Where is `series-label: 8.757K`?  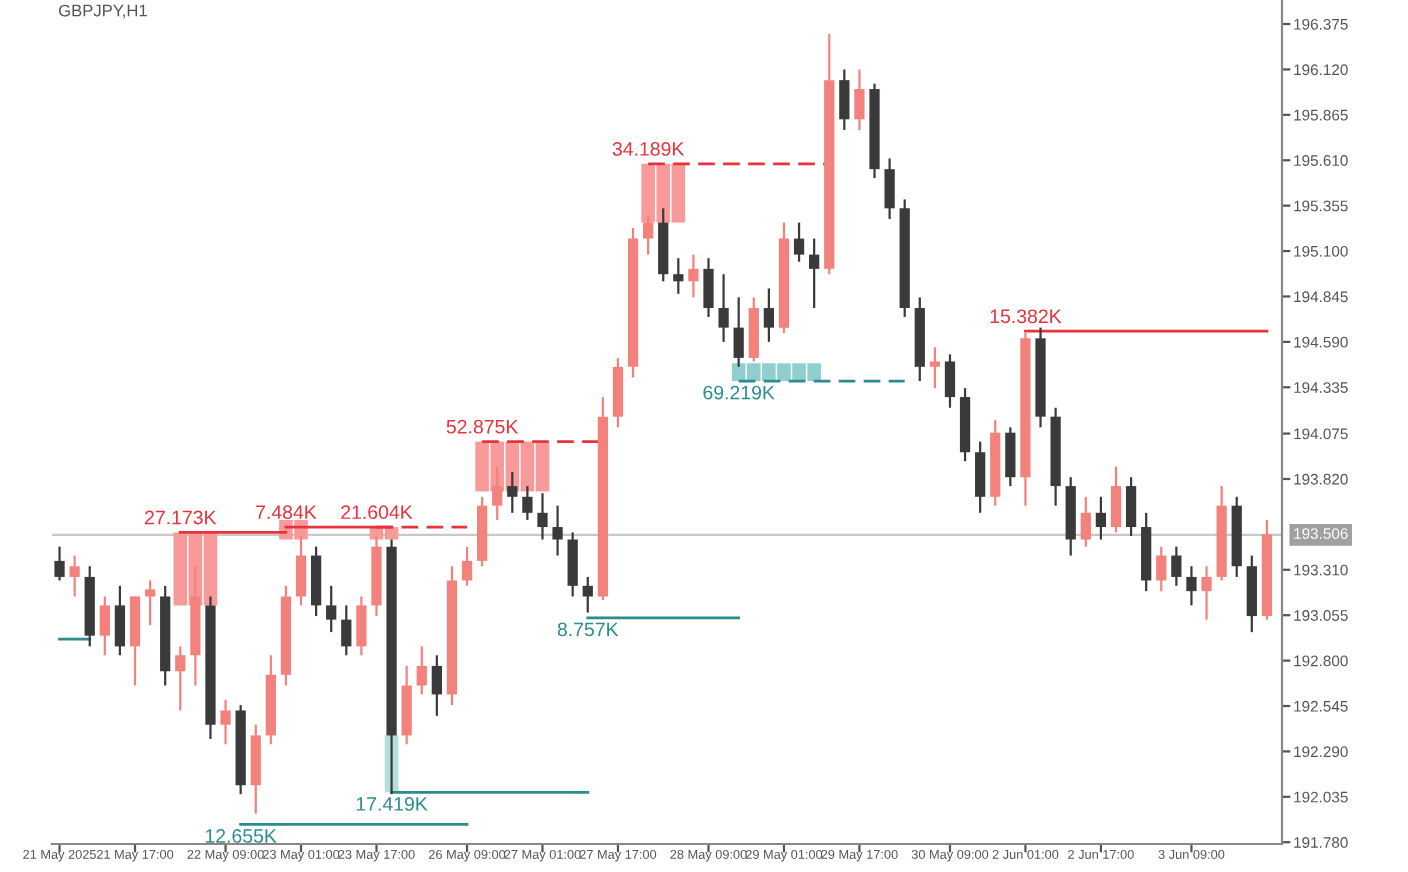 series-label: 8.757K is located at coordinates (588, 629).